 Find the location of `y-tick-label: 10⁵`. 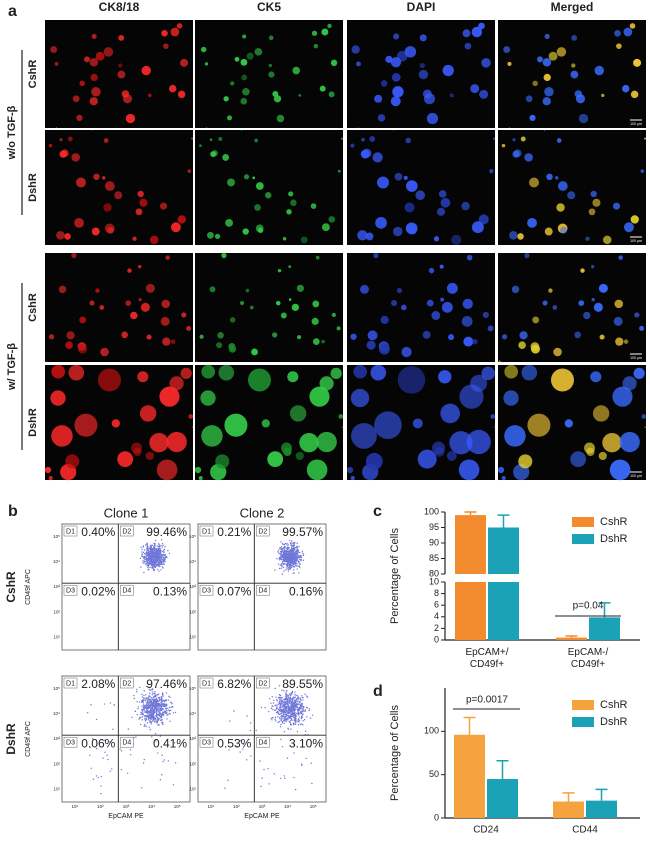

y-tick-label: 10⁵ is located at coordinates (56, 688).